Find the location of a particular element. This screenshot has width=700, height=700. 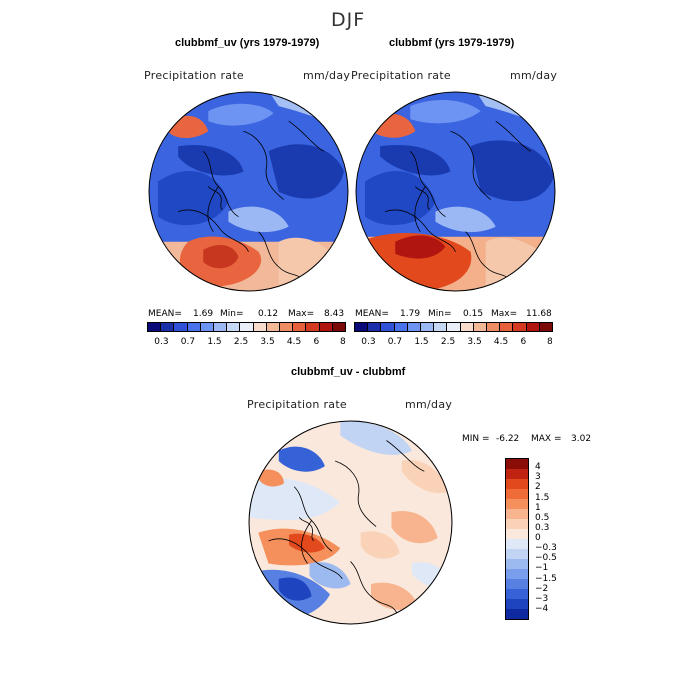

colorbar-tick-label: −1.5 is located at coordinates (546, 578).